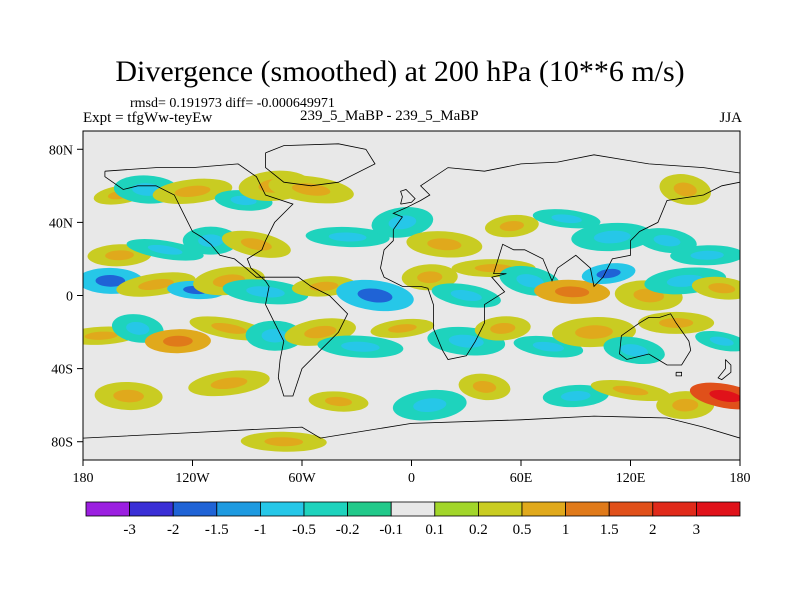  What do you see at coordinates (304, 530) in the screenshot?
I see `colorbar-label: -0.5` at bounding box center [304, 530].